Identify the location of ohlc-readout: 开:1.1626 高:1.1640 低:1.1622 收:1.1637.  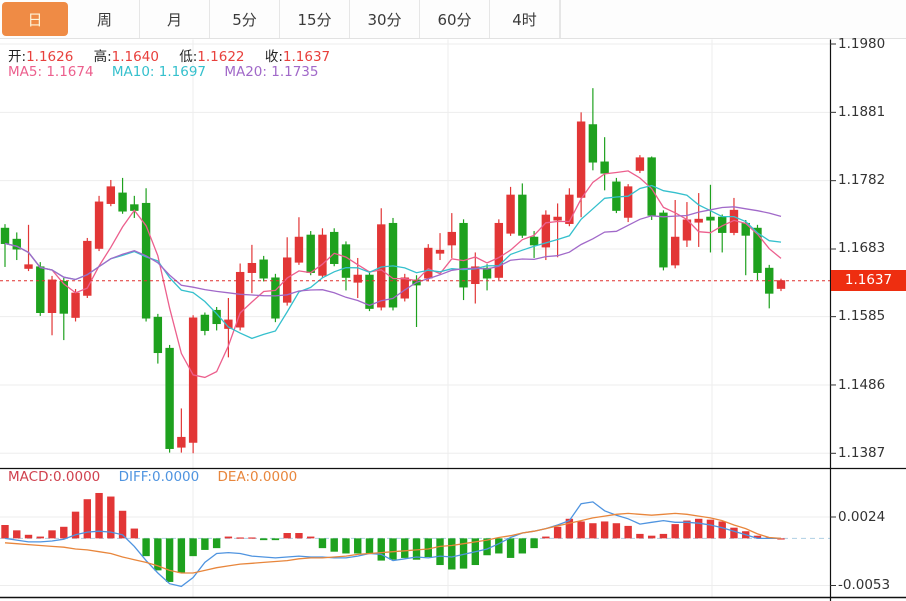
(177, 55).